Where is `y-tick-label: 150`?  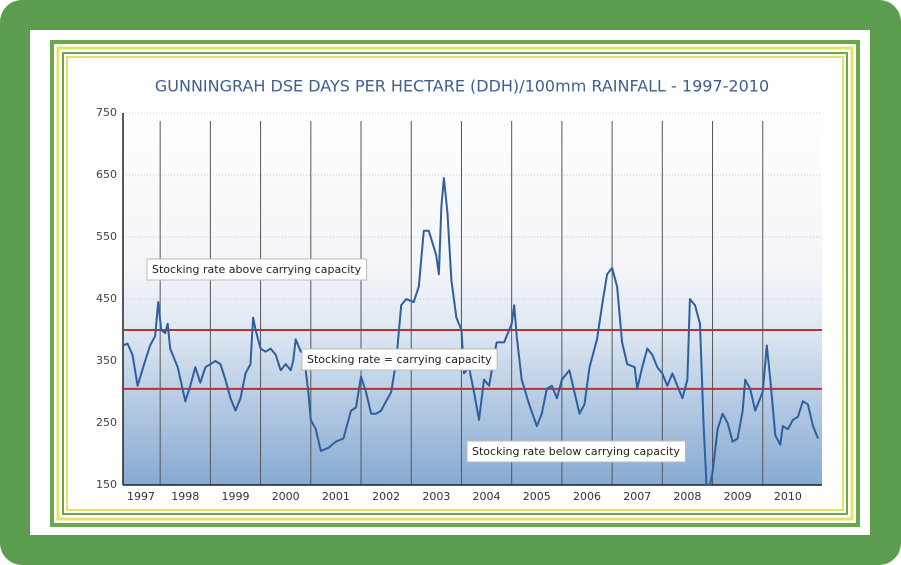 y-tick-label: 150 is located at coordinates (106, 484).